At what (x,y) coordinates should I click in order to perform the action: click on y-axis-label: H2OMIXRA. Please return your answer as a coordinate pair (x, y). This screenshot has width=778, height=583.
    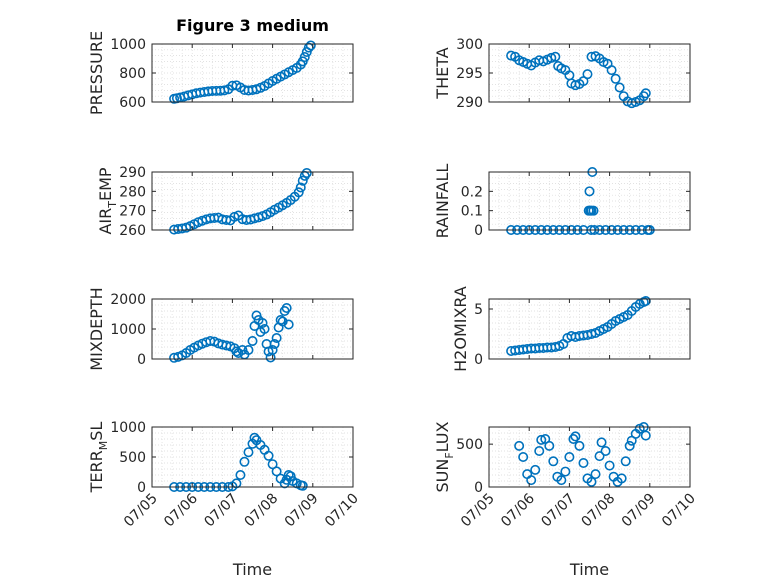
    Looking at the image, I should click on (460, 329).